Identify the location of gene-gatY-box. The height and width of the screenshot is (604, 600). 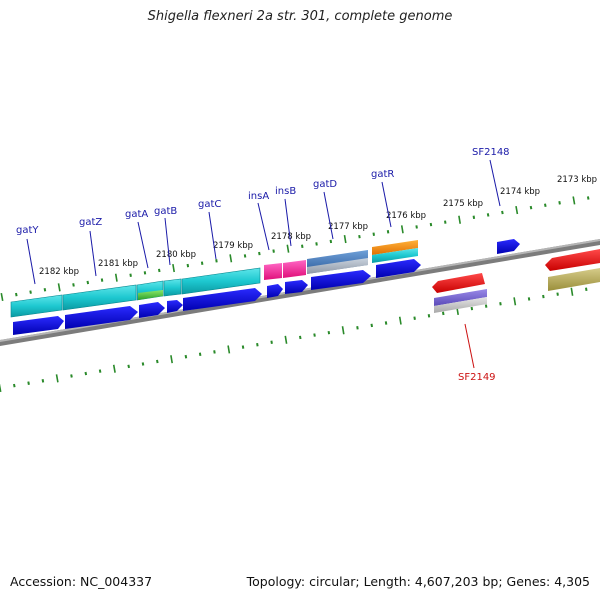
(36, 306).